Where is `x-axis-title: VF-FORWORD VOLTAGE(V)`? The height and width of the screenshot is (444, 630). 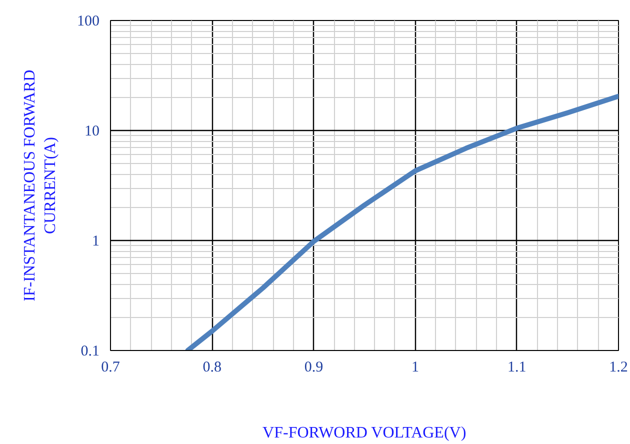 x-axis-title: VF-FORWORD VOLTAGE(V) is located at coordinates (364, 433).